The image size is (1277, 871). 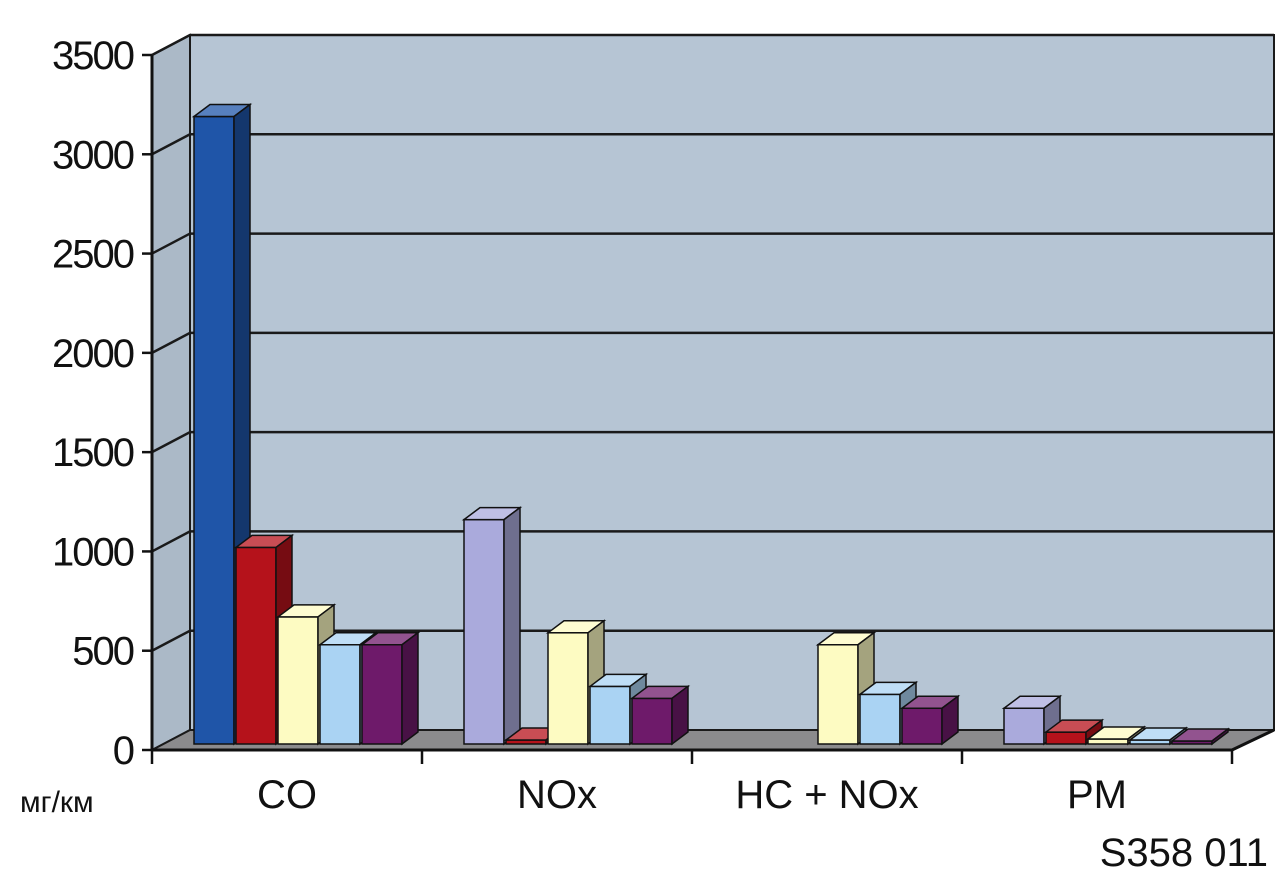 I want to click on x-category-label: HC + NOx, so click(x=826, y=795).